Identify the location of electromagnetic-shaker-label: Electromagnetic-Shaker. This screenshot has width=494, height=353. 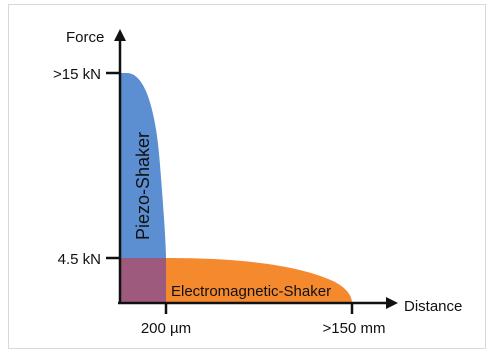
(251, 291).